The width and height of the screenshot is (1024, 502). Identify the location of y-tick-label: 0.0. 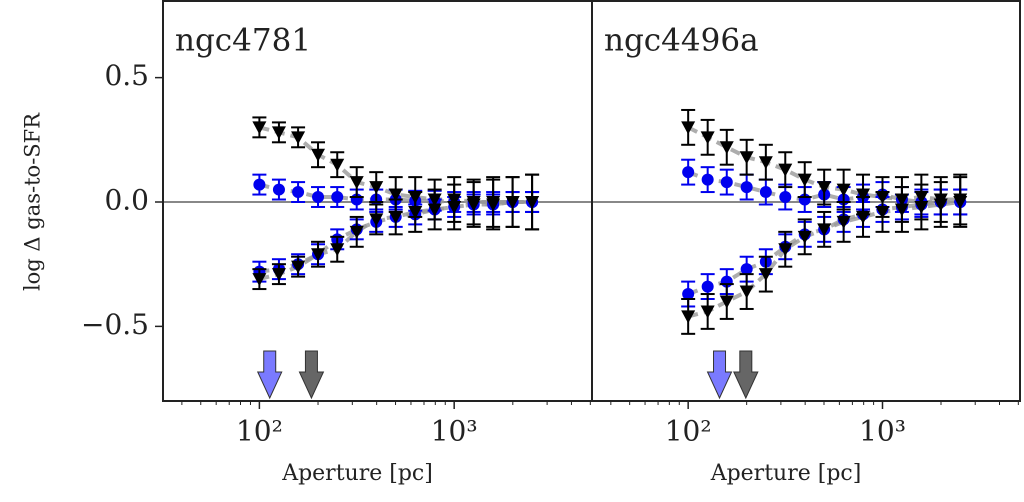
(126, 200).